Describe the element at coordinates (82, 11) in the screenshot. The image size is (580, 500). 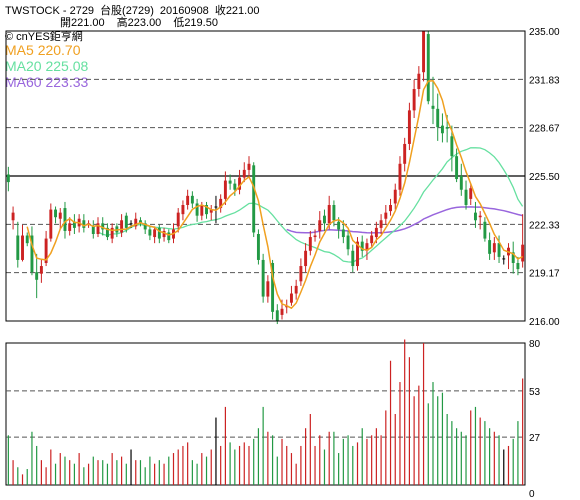
I see `stock-code: 2729` at that location.